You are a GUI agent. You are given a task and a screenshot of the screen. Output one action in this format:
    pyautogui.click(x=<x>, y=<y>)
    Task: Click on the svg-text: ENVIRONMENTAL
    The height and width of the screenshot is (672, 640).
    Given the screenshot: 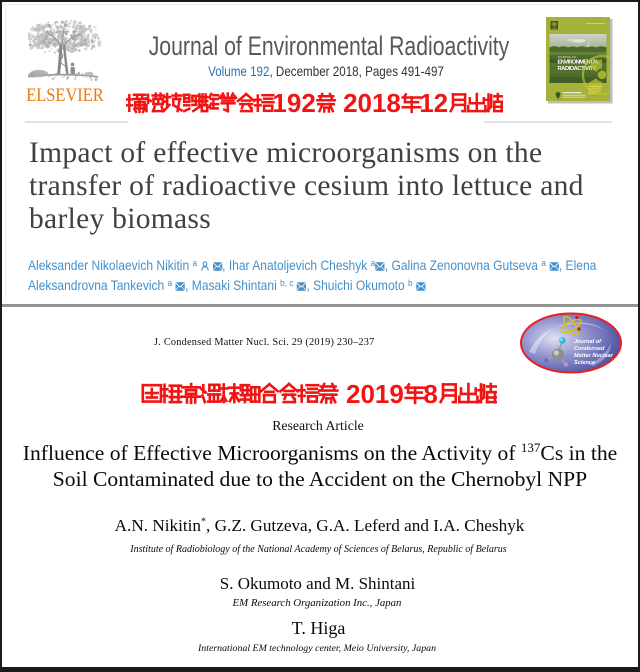 What is the action you would take?
    pyautogui.click(x=579, y=63)
    